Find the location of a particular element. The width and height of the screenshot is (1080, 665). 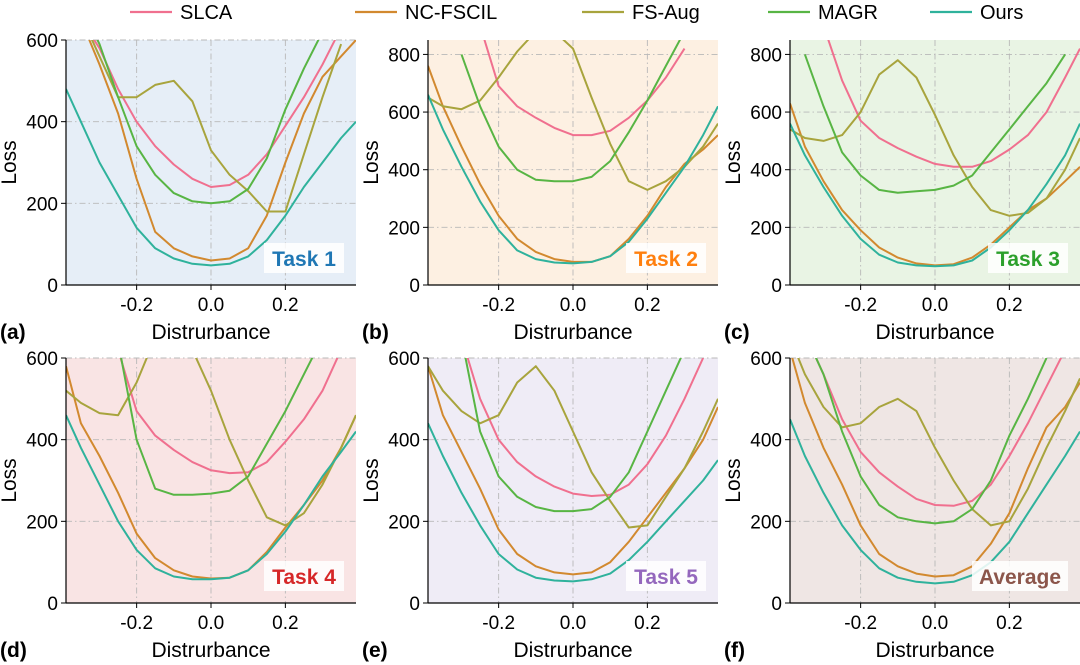

task-label-text: Task 5 is located at coordinates (666, 577).